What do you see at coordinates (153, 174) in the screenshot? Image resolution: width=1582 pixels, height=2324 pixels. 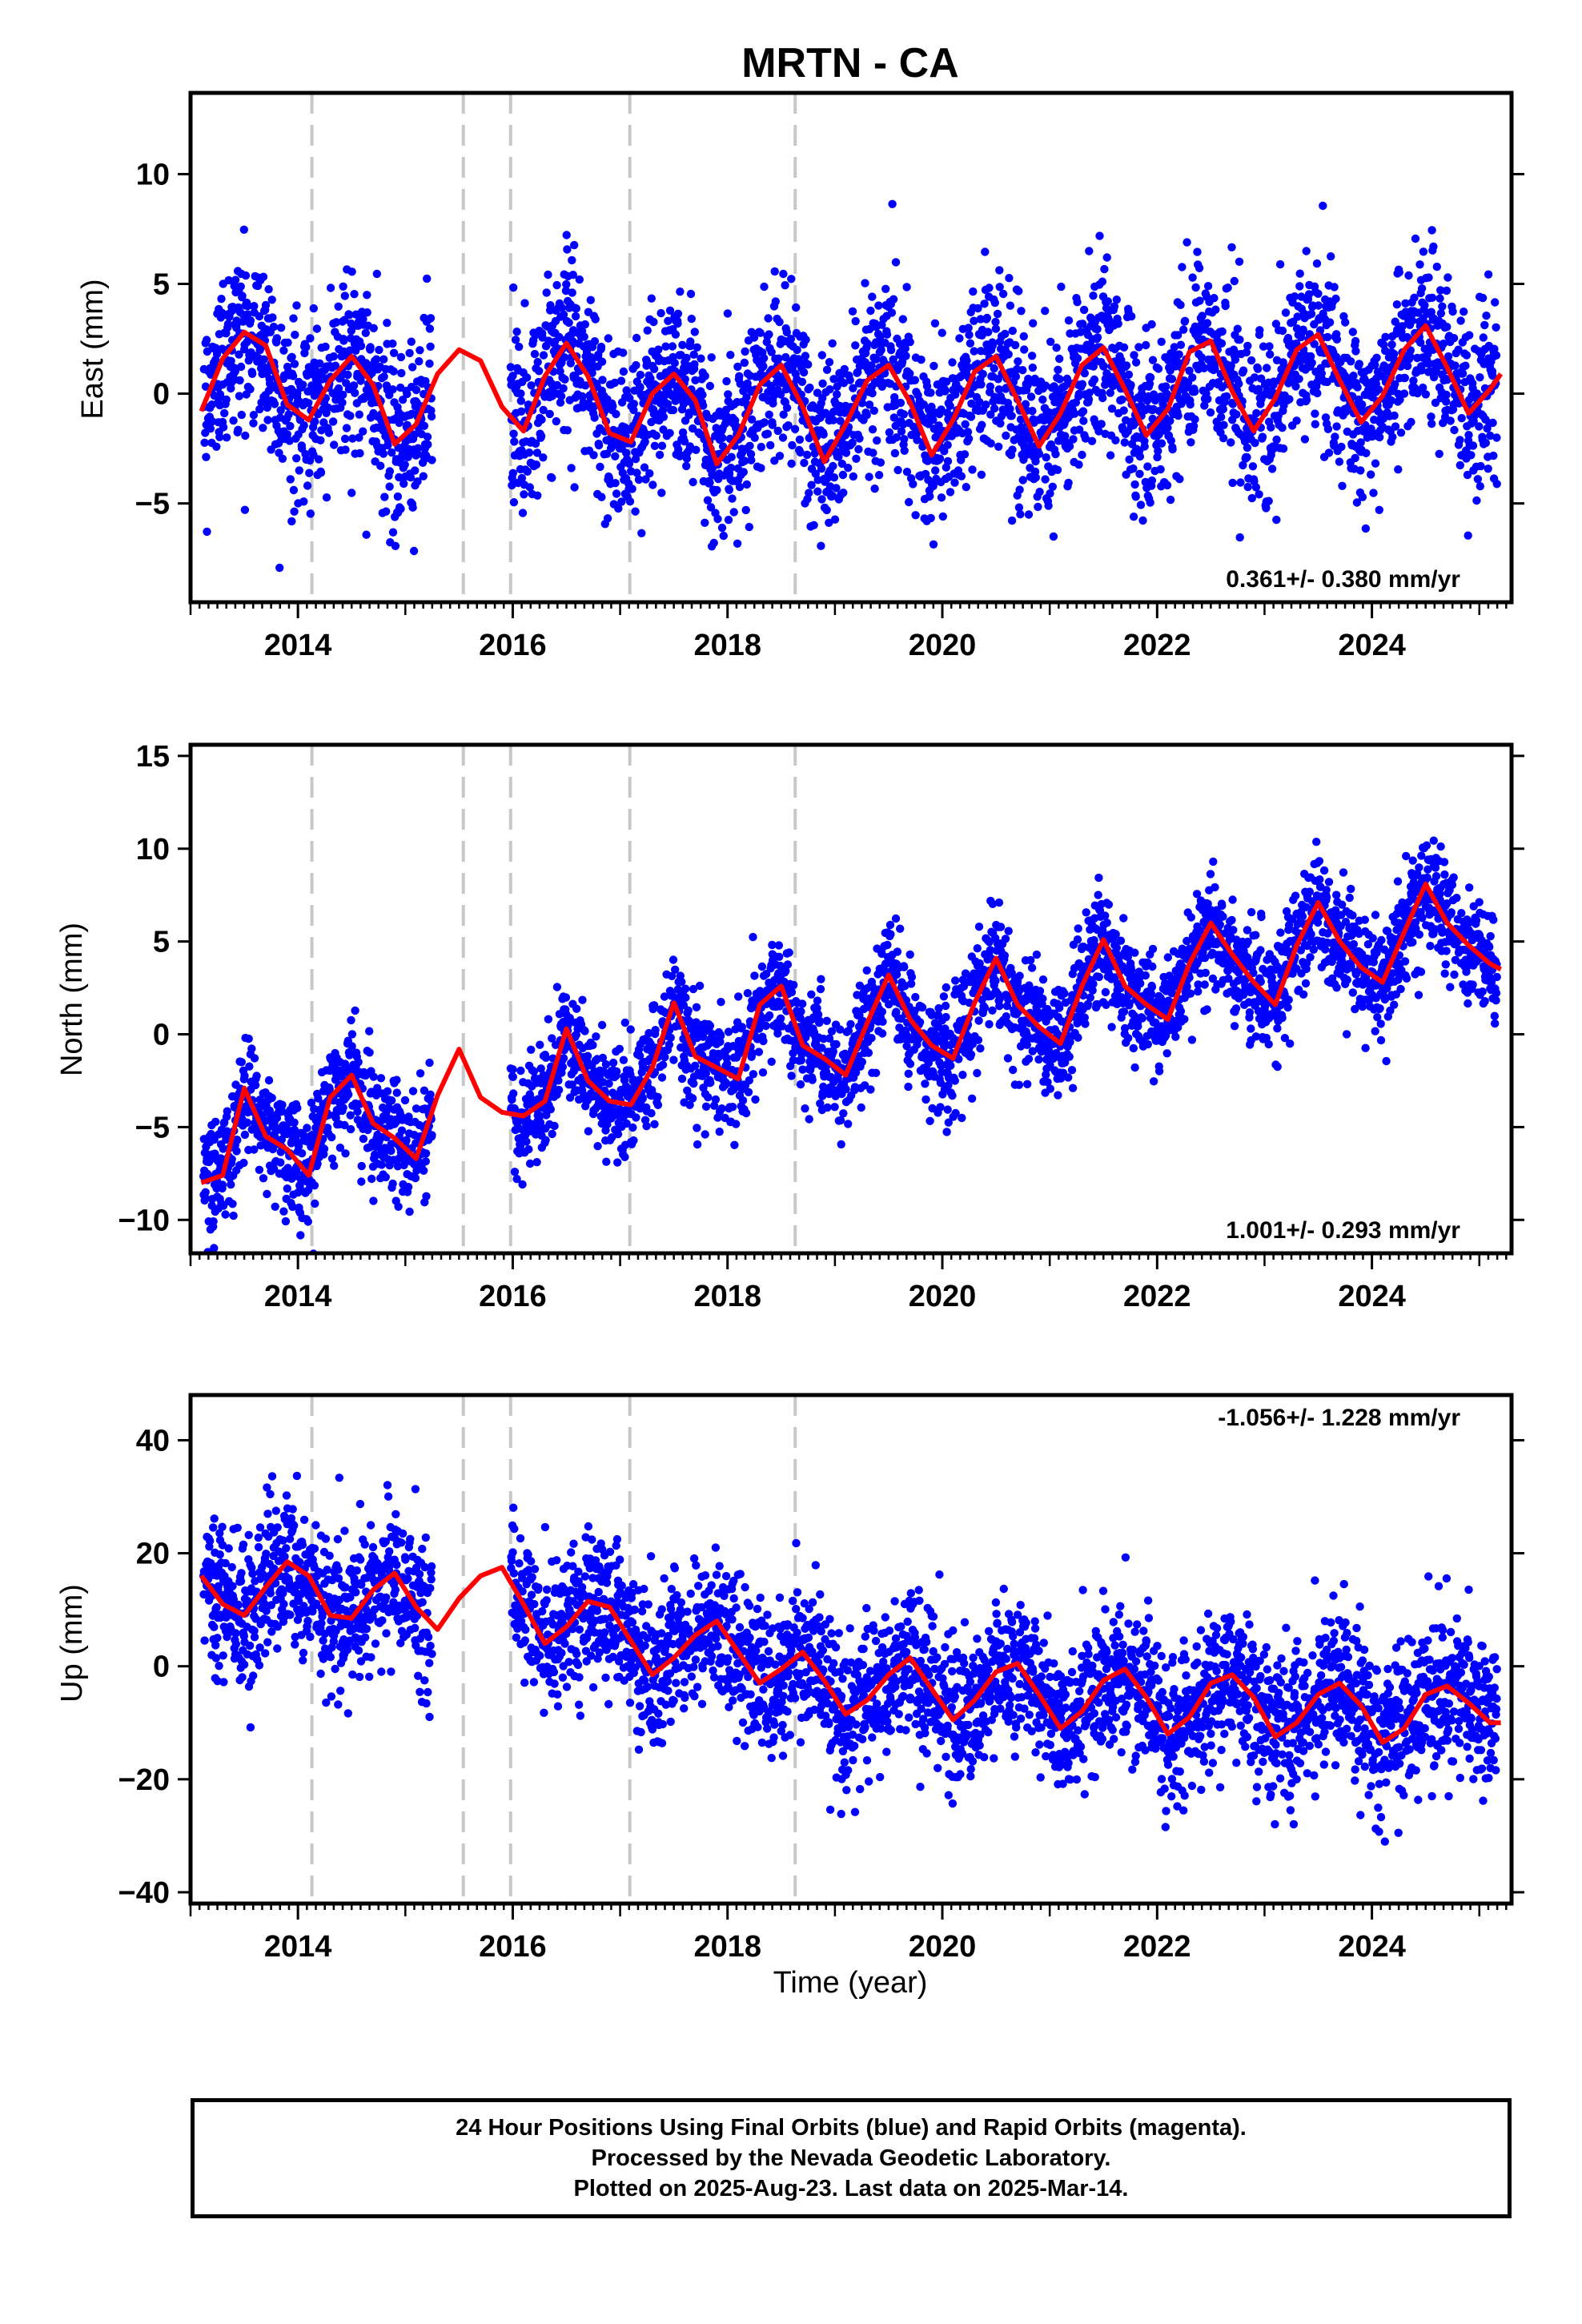 I see `east-y-tick-label: 10` at bounding box center [153, 174].